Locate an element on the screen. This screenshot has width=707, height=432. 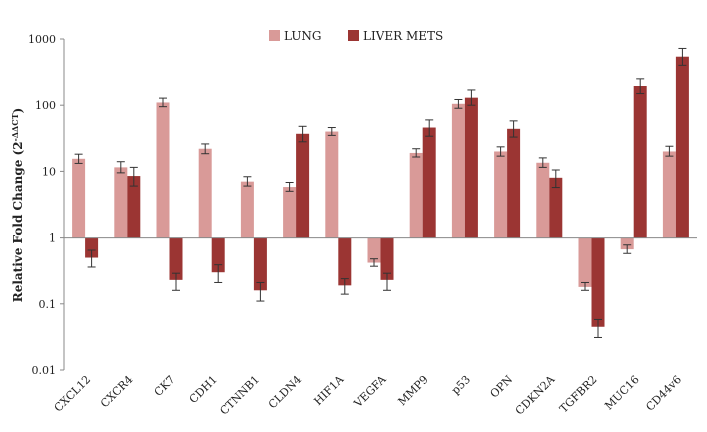
x-tick-label: p53 is located at coordinates (461, 385).